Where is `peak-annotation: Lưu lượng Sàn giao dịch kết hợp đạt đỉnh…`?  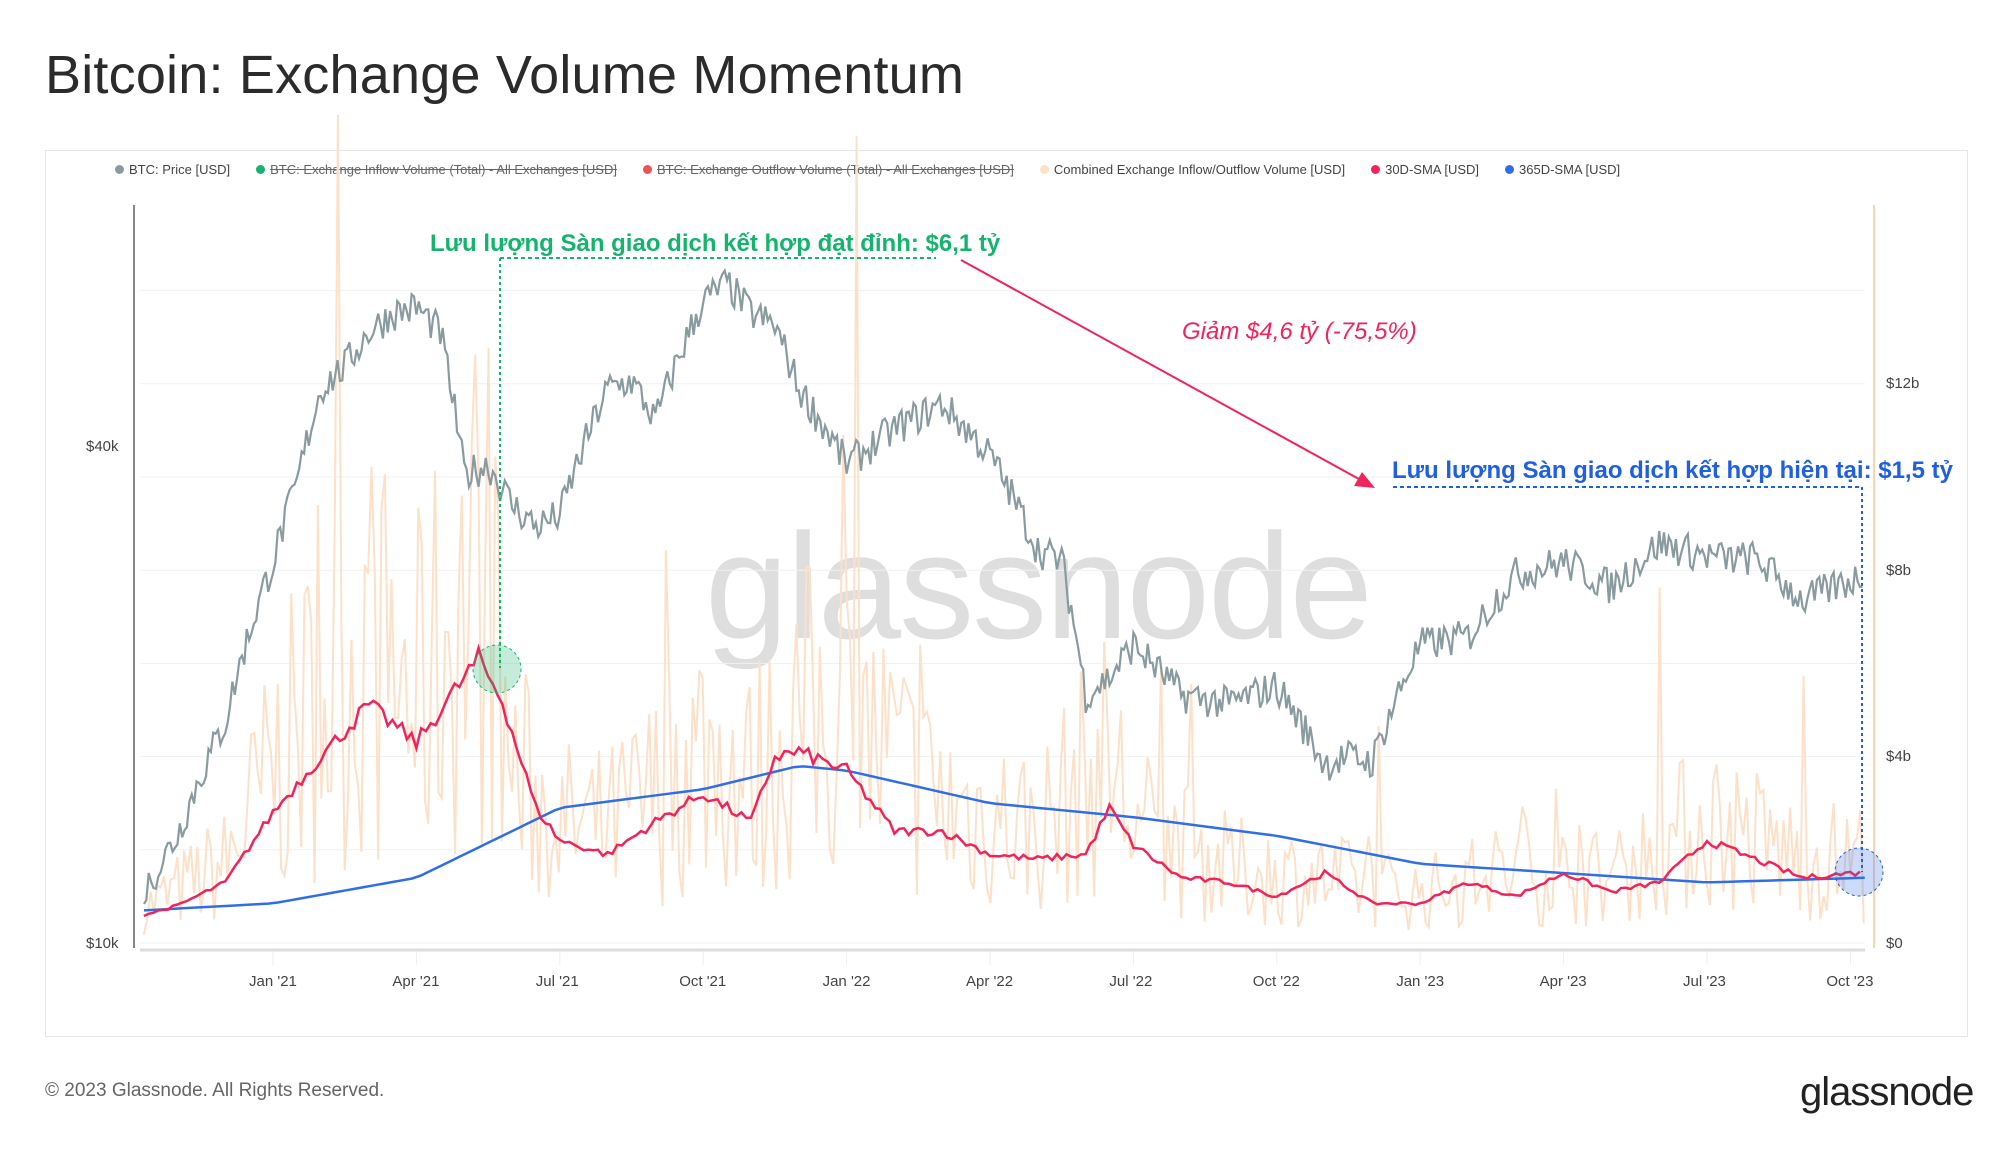 peak-annotation: Lưu lượng Sàn giao dịch kết hợp đạt đỉnh… is located at coordinates (715, 243).